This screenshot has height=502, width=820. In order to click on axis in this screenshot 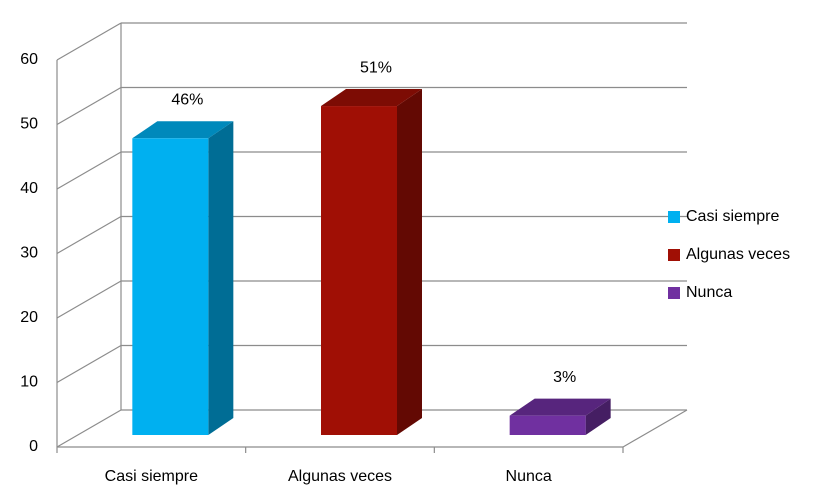, I will do `click(655, 428)`.